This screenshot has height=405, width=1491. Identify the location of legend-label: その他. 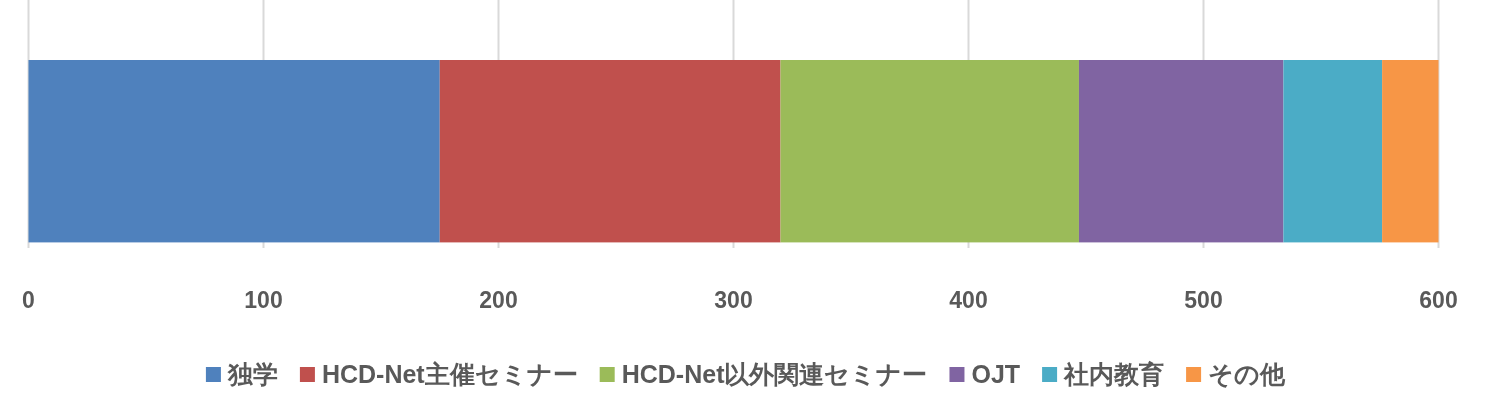
(1247, 374).